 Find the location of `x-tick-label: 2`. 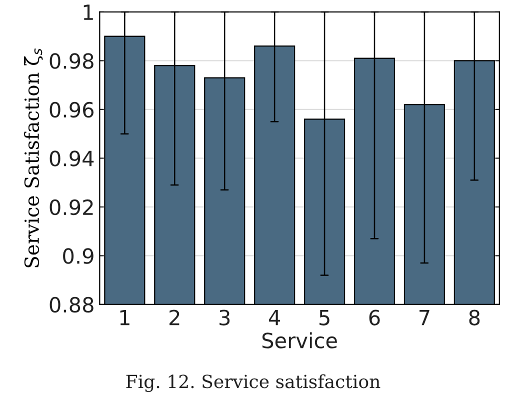

x-tick-label: 2 is located at coordinates (175, 318).